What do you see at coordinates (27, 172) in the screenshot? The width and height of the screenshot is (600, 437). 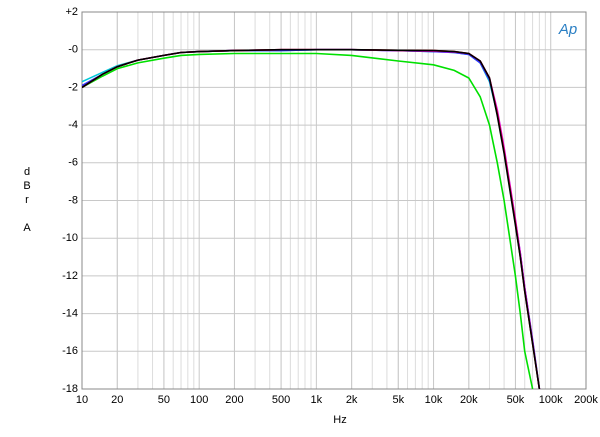 I see `y-axis-label-char: d` at bounding box center [27, 172].